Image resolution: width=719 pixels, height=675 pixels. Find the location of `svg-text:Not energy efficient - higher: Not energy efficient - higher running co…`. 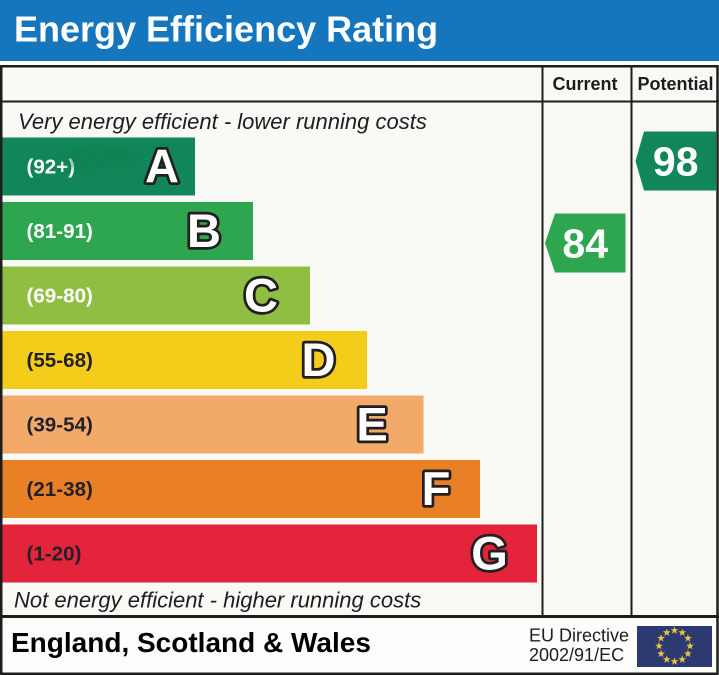

svg-text:Not energy efficient - higher: Not energy efficient - higher running co… is located at coordinates (217, 600).